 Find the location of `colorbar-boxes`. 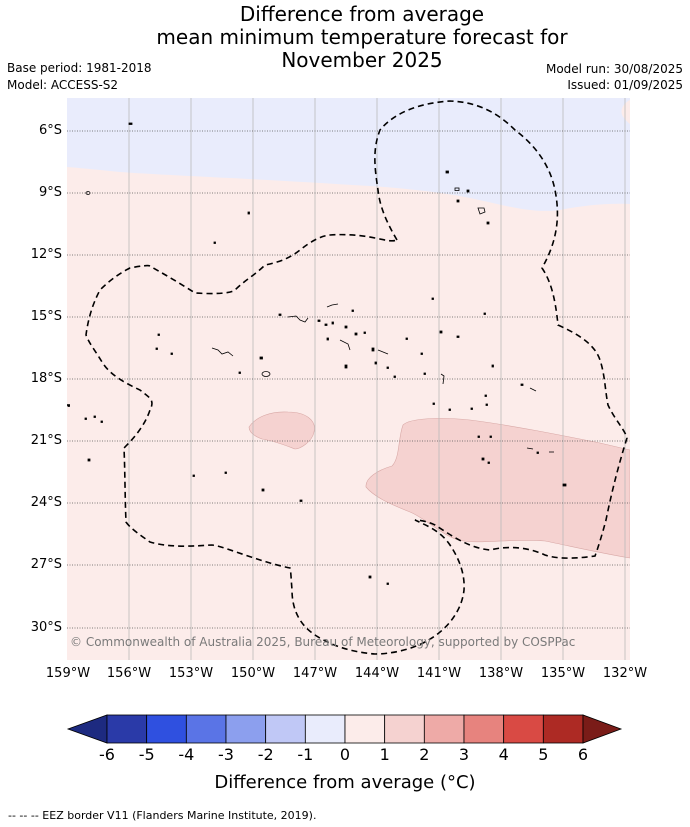

colorbar-boxes is located at coordinates (345, 729).